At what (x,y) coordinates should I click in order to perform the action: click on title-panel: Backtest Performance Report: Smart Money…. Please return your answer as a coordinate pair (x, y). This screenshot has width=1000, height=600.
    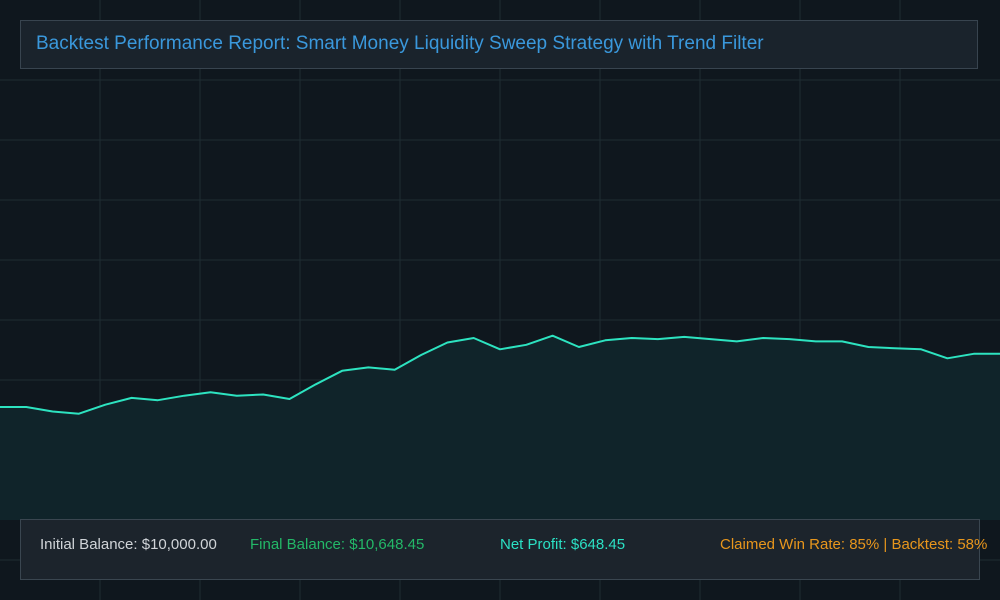
    Looking at the image, I should click on (499, 44).